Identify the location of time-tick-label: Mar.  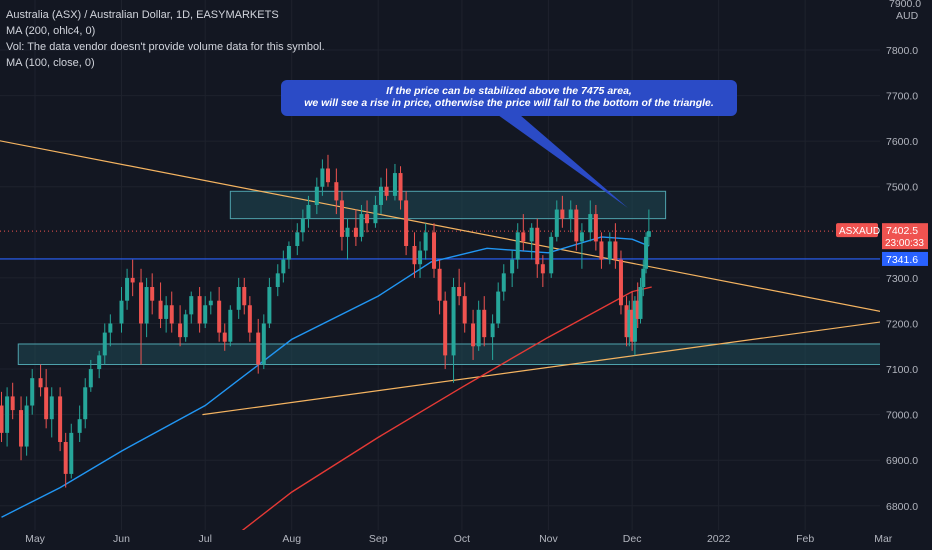
(883, 539).